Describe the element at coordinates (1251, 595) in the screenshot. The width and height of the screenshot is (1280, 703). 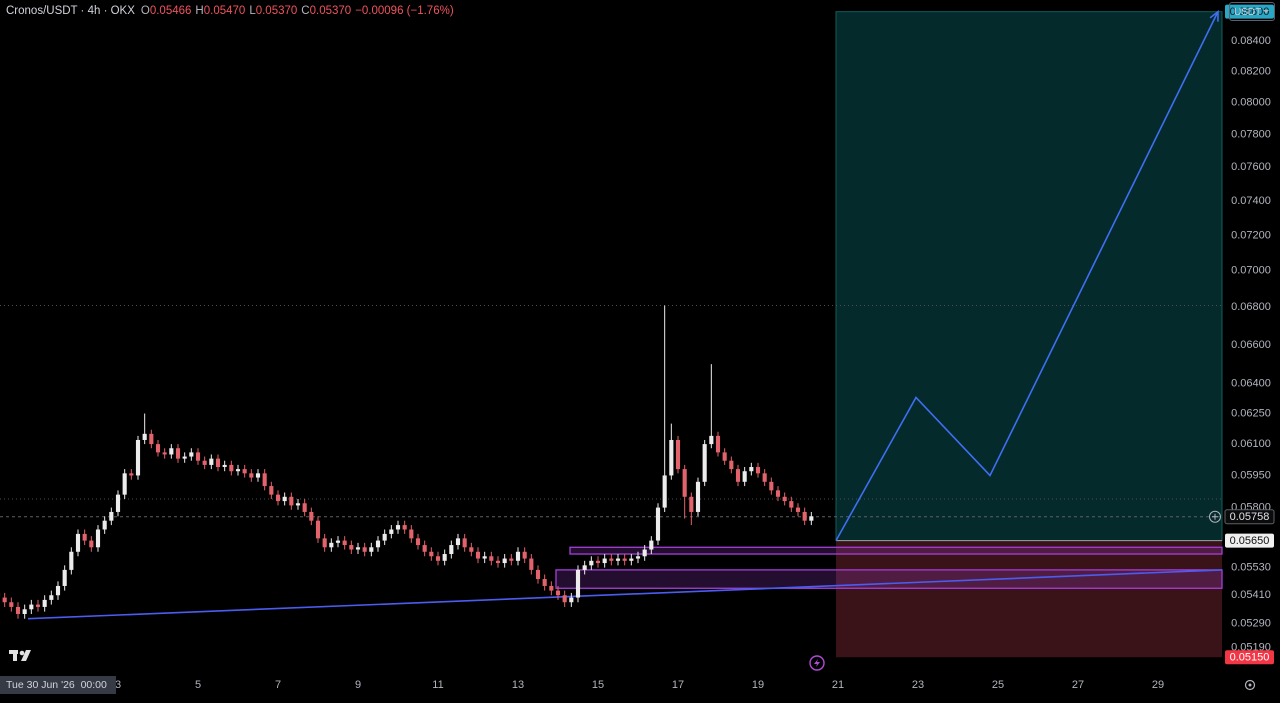
I see `y-tick-label: 0.05410` at that location.